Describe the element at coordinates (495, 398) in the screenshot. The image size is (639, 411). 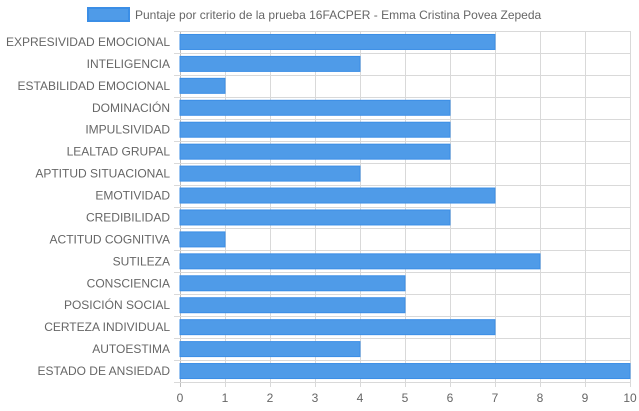
I see `x-tick-label: 7` at that location.